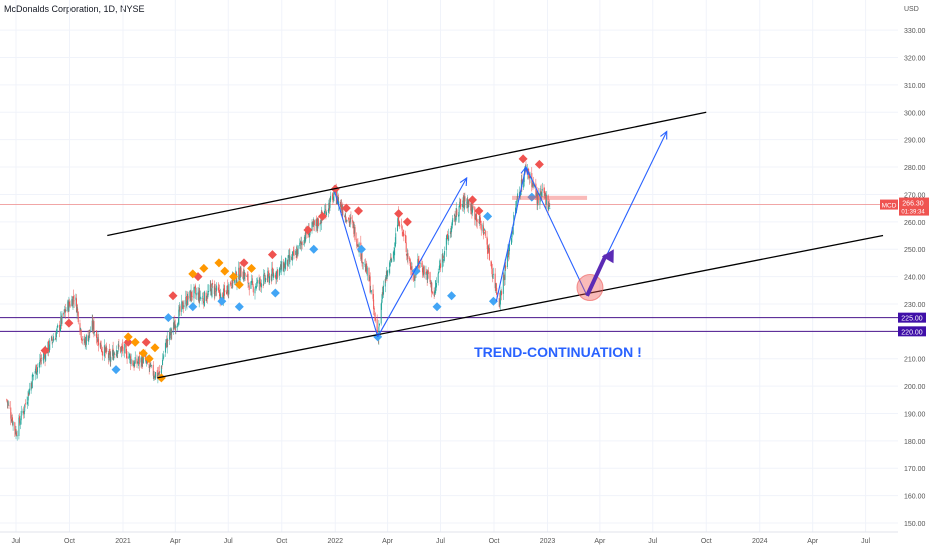 The height and width of the screenshot is (550, 932). Describe the element at coordinates (911, 9) in the screenshot. I see `currency-label: USD` at that location.